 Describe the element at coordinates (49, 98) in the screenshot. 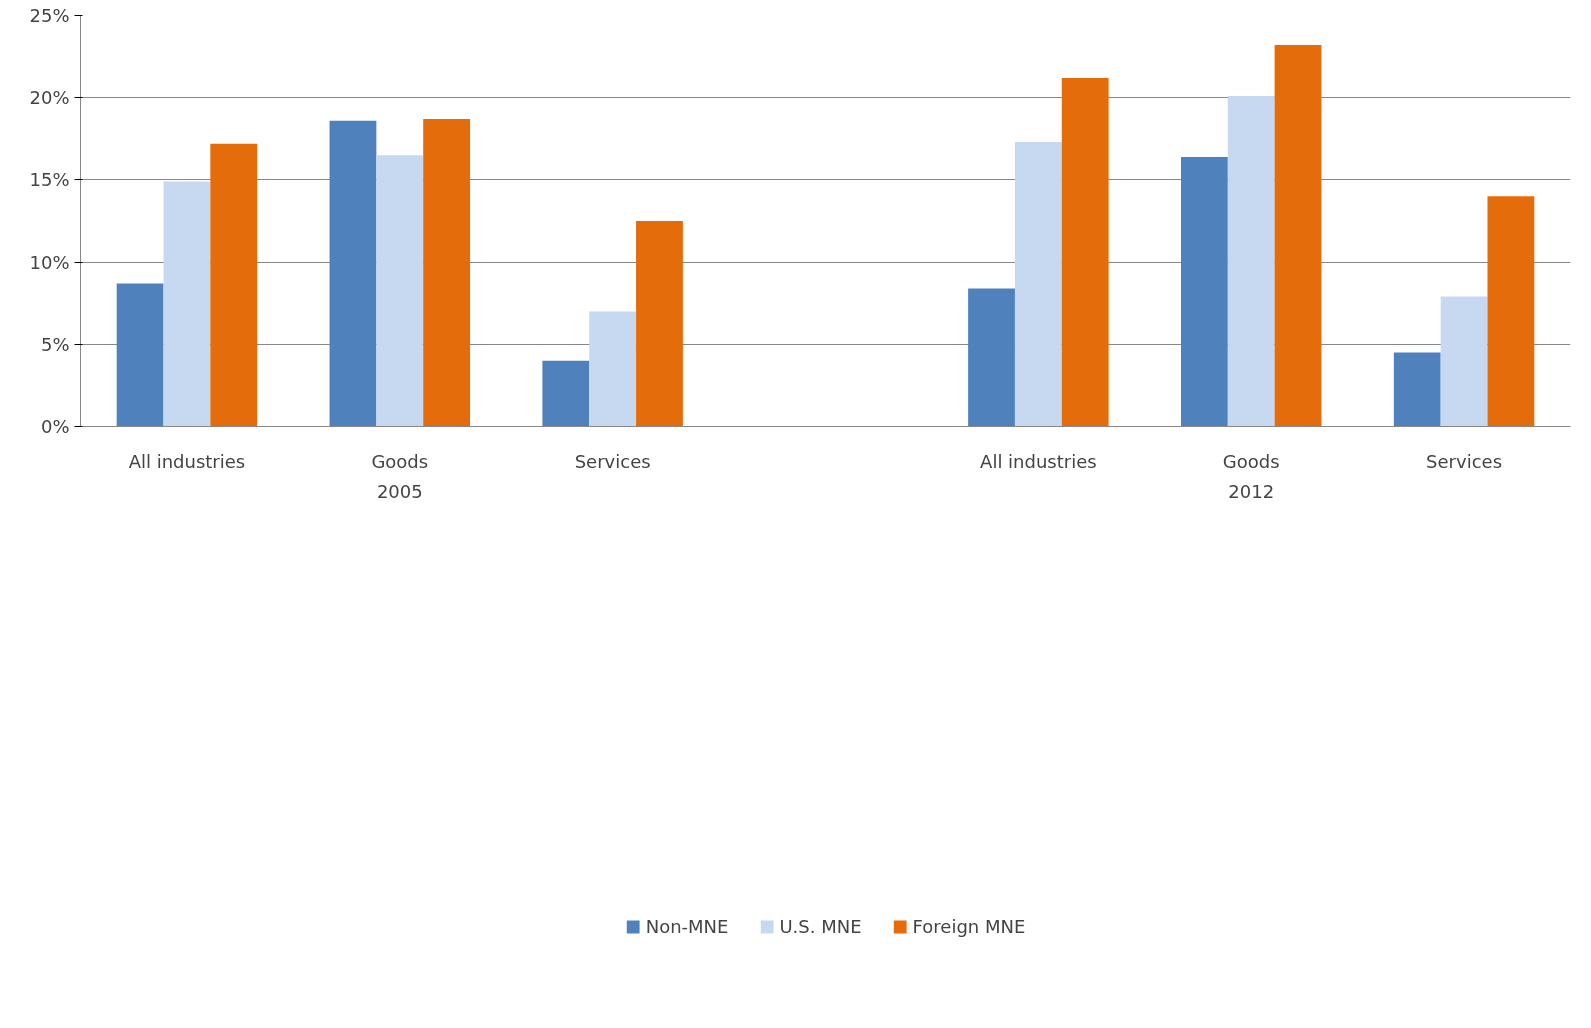

I see `y-tick-label: 20%` at that location.